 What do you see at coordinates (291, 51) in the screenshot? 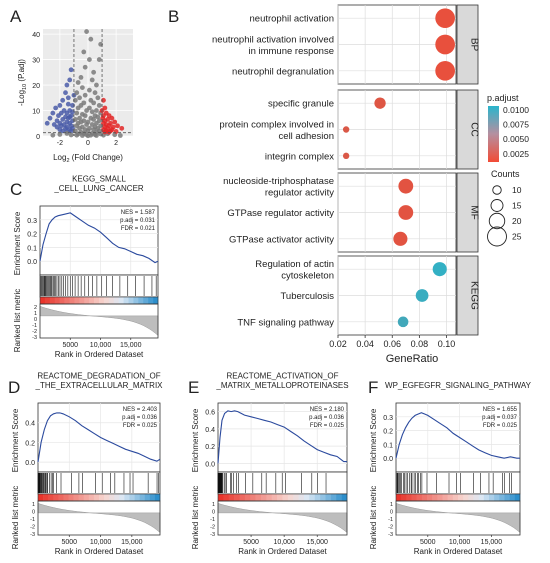
I see `term-label: in immune response` at bounding box center [291, 51].